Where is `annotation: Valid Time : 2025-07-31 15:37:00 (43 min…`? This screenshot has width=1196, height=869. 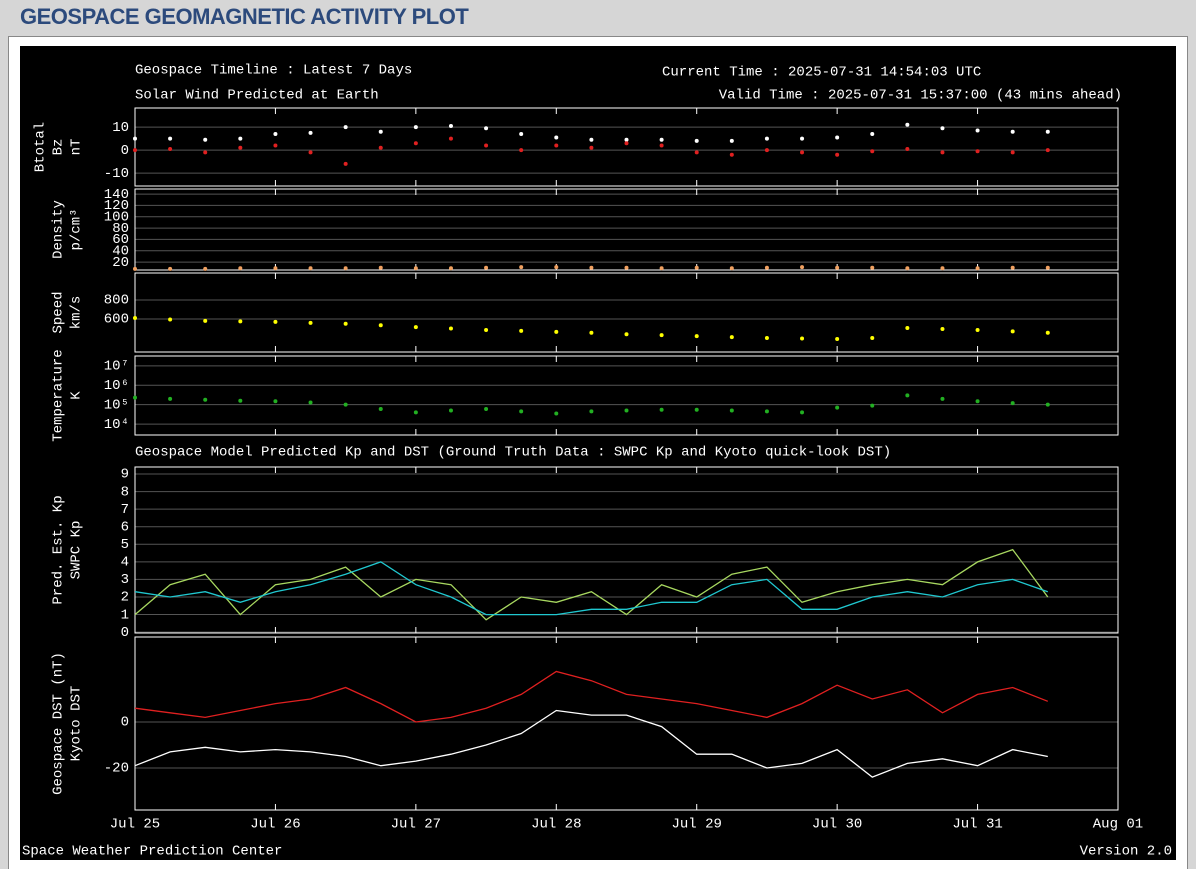
annotation: Valid Time : 2025-07-31 15:37:00 (43 min… is located at coordinates (920, 96).